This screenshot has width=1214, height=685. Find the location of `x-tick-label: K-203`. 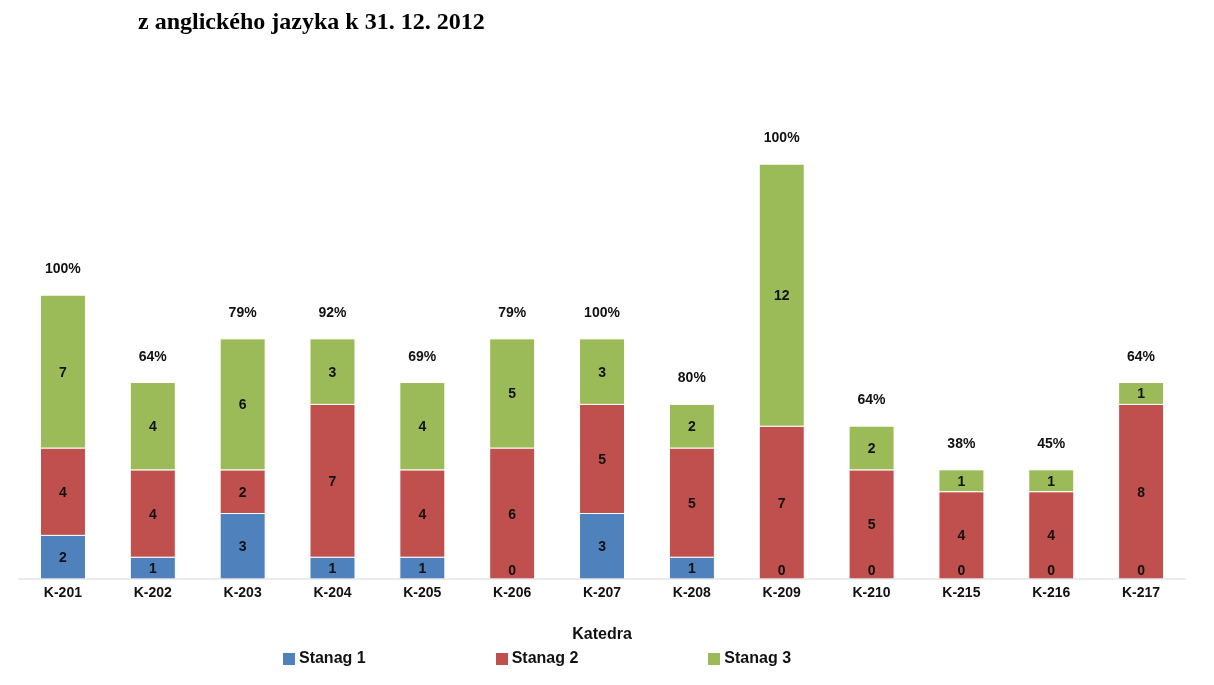

x-tick-label: K-203 is located at coordinates (242, 591).